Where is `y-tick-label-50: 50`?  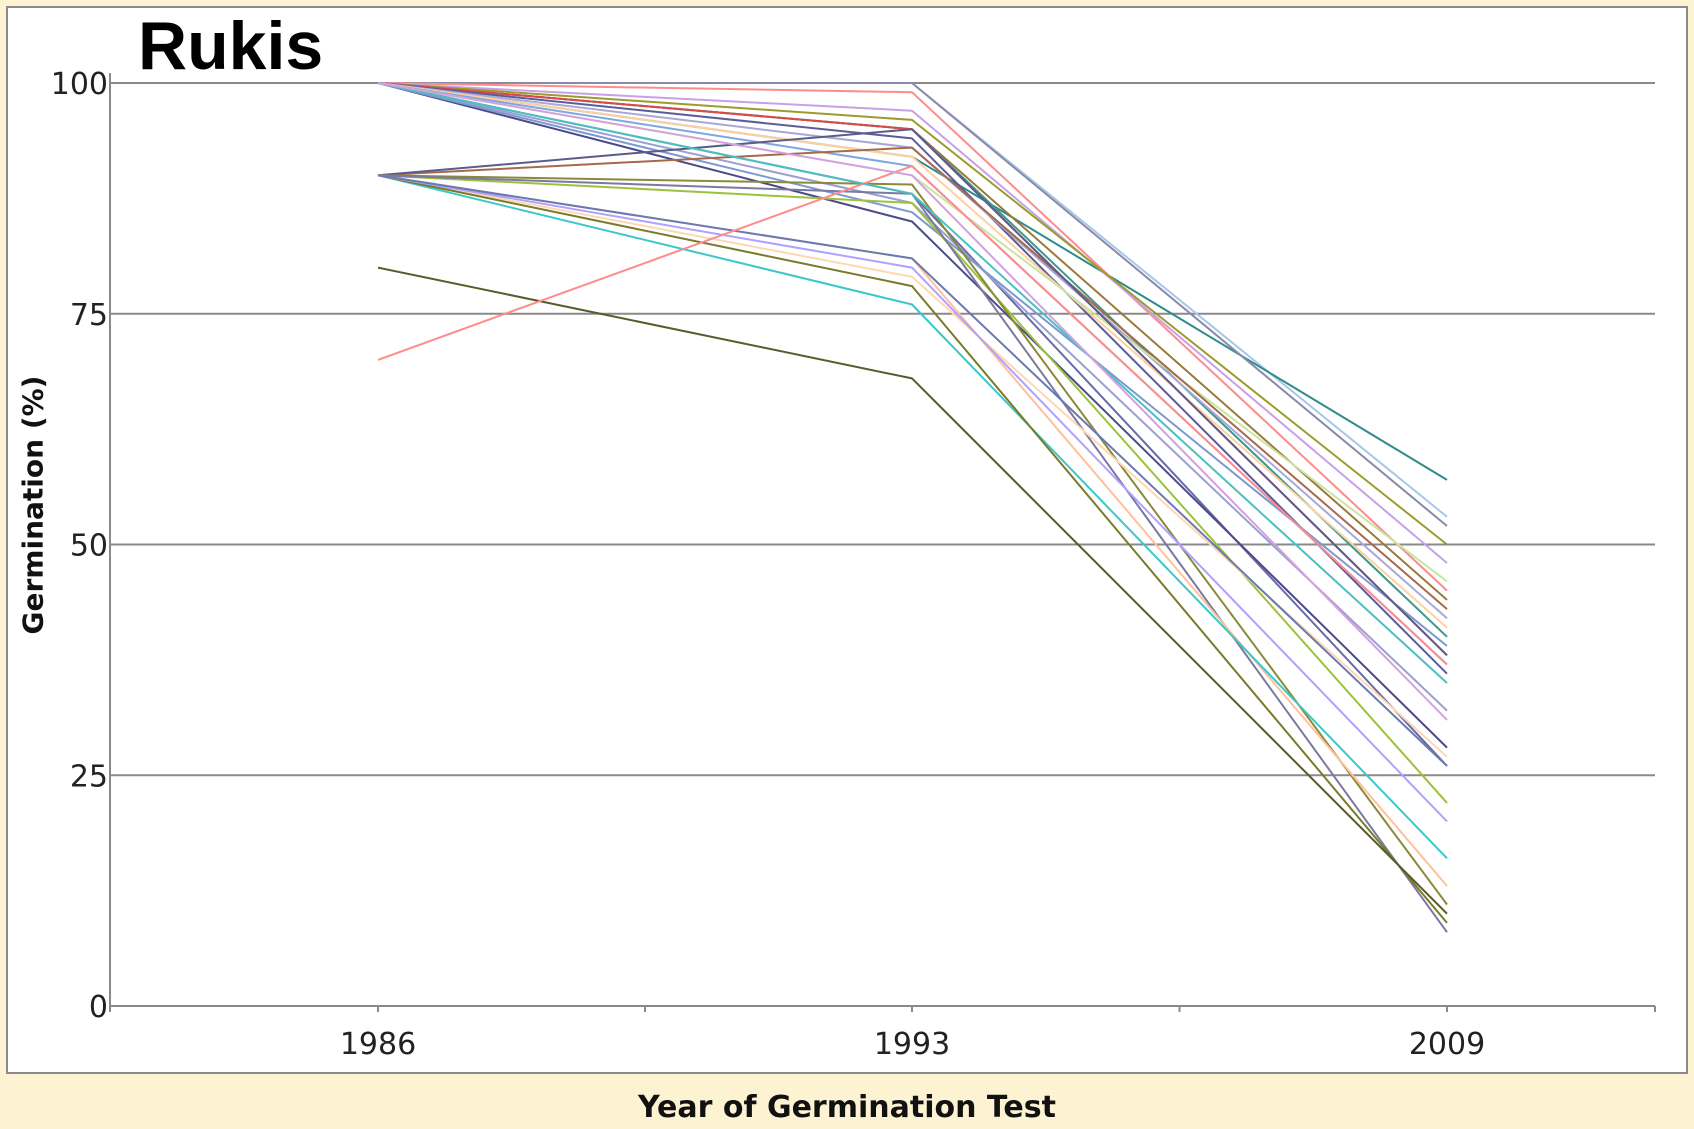
y-tick-label-50: 50 is located at coordinates (89, 546).